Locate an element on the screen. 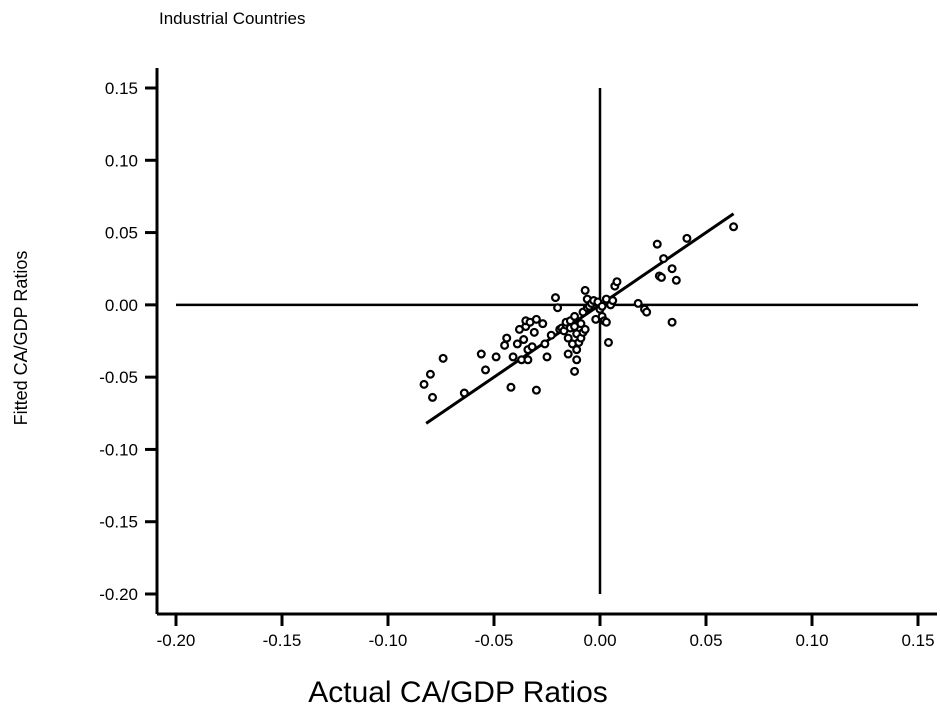 Image resolution: width=940 pixels, height=713 pixels. x-tick-label: 0.00 is located at coordinates (599, 640).